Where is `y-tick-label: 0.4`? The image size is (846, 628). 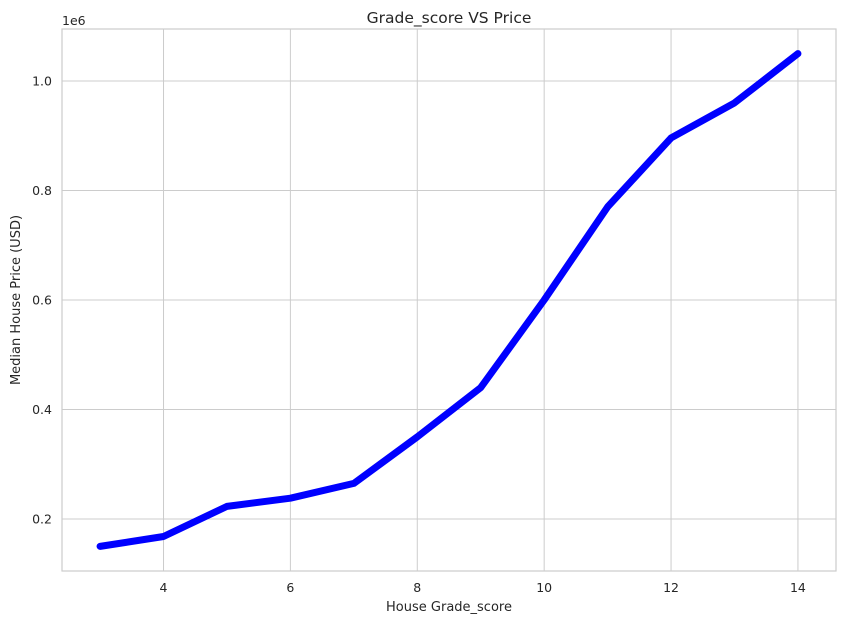
y-tick-label: 0.4 is located at coordinates (42, 409).